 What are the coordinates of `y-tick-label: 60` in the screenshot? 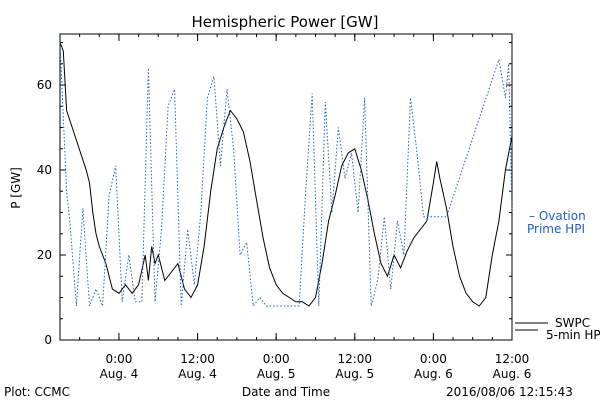 It's located at (44, 85).